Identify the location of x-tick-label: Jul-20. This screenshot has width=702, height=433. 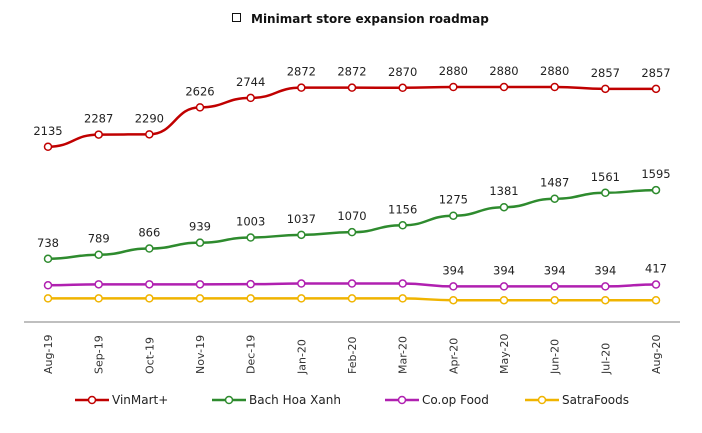
(605, 359).